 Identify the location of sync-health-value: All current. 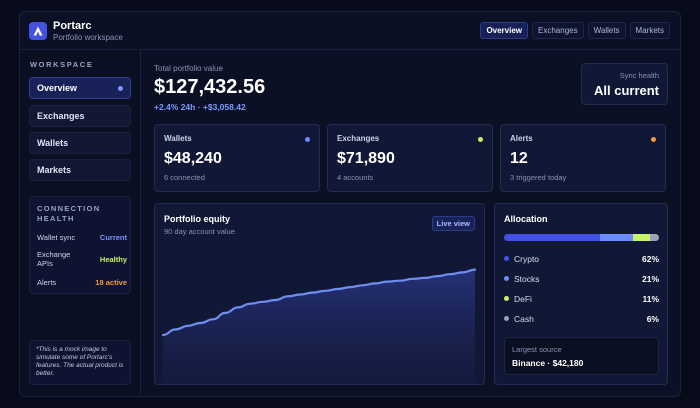
(626, 90).